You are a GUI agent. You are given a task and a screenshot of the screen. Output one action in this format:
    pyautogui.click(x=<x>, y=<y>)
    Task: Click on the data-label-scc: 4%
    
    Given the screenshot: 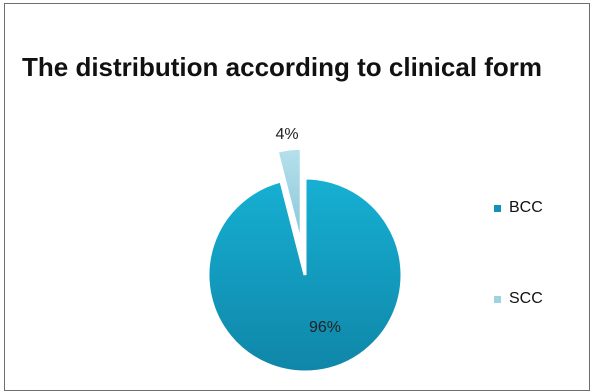 What is the action you would take?
    pyautogui.click(x=286, y=134)
    